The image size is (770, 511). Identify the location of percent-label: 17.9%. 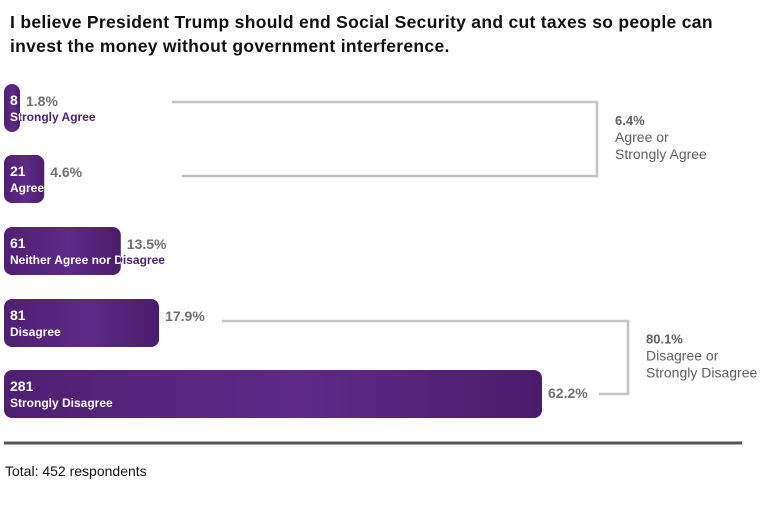
(185, 316).